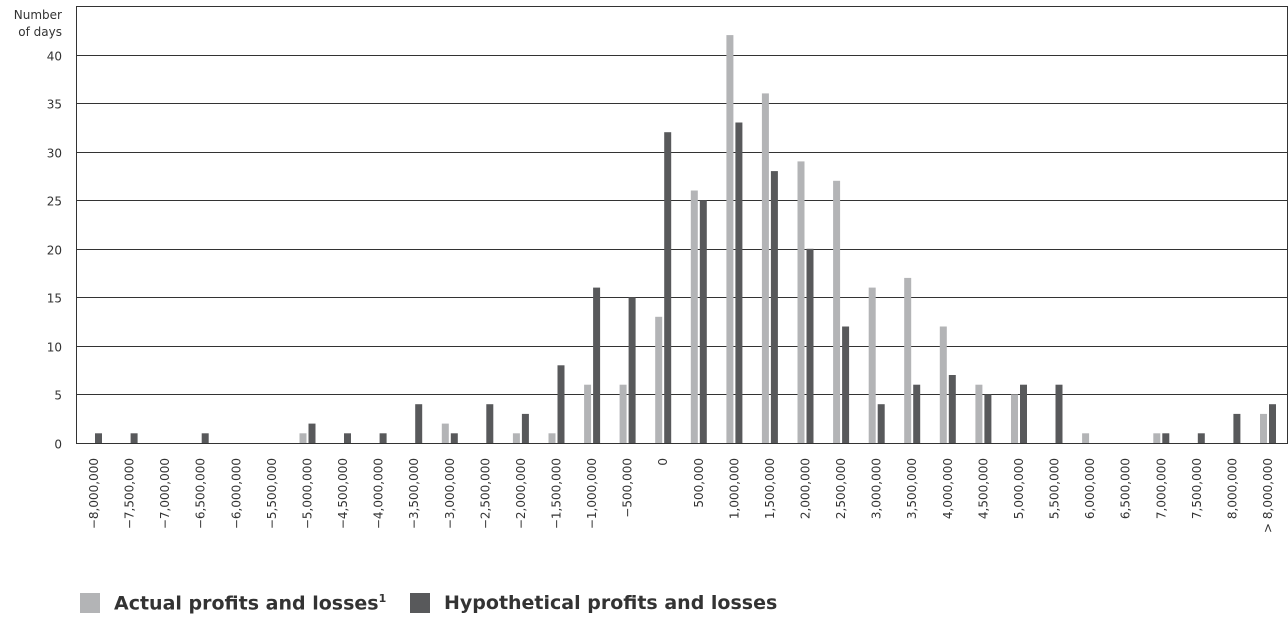  What do you see at coordinates (628, 488) in the screenshot?
I see `x-tick-label: −500,000` at bounding box center [628, 488].